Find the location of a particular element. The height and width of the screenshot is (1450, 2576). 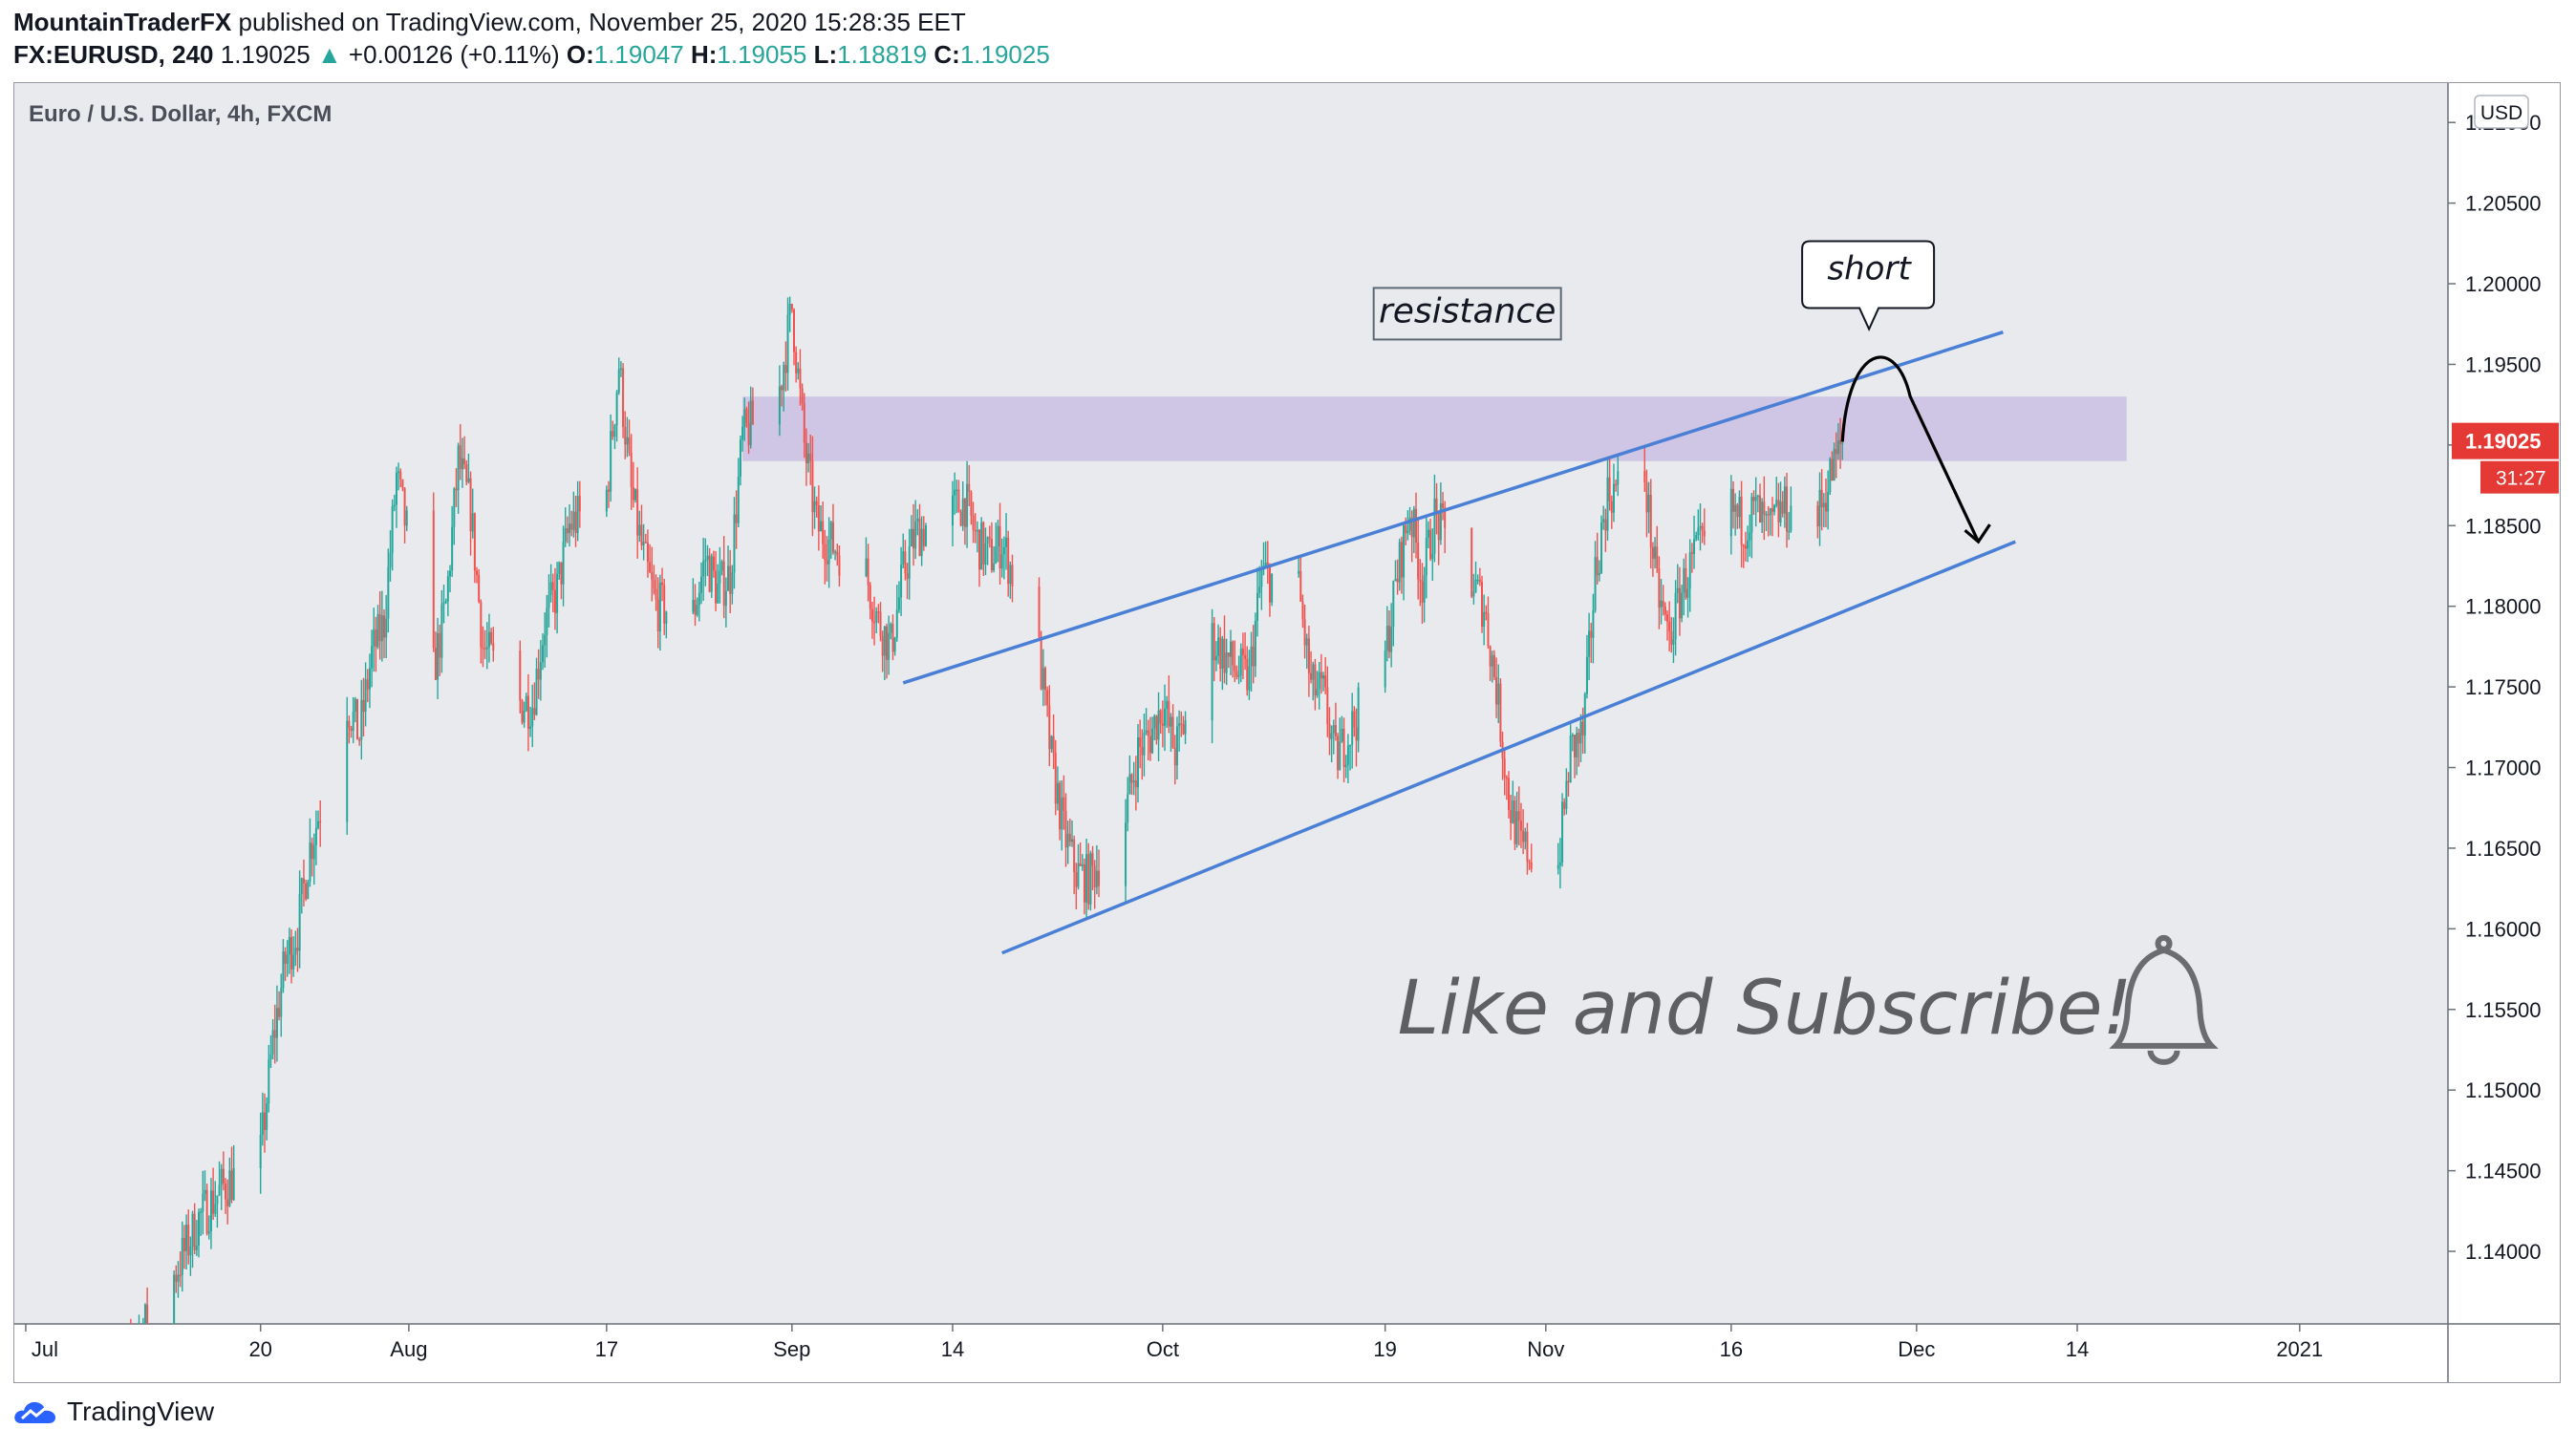

x-tick-label: Nov is located at coordinates (1545, 1349).